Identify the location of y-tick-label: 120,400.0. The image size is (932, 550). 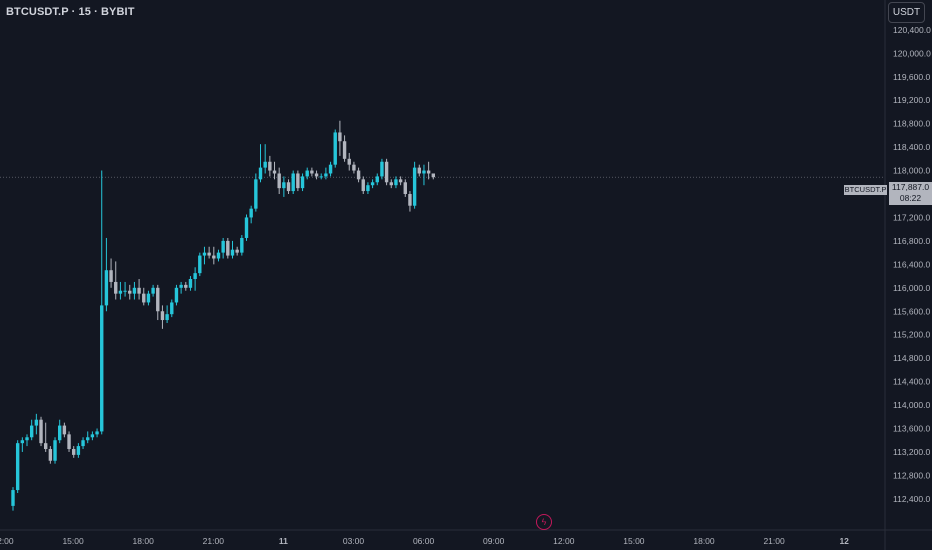
(912, 30).